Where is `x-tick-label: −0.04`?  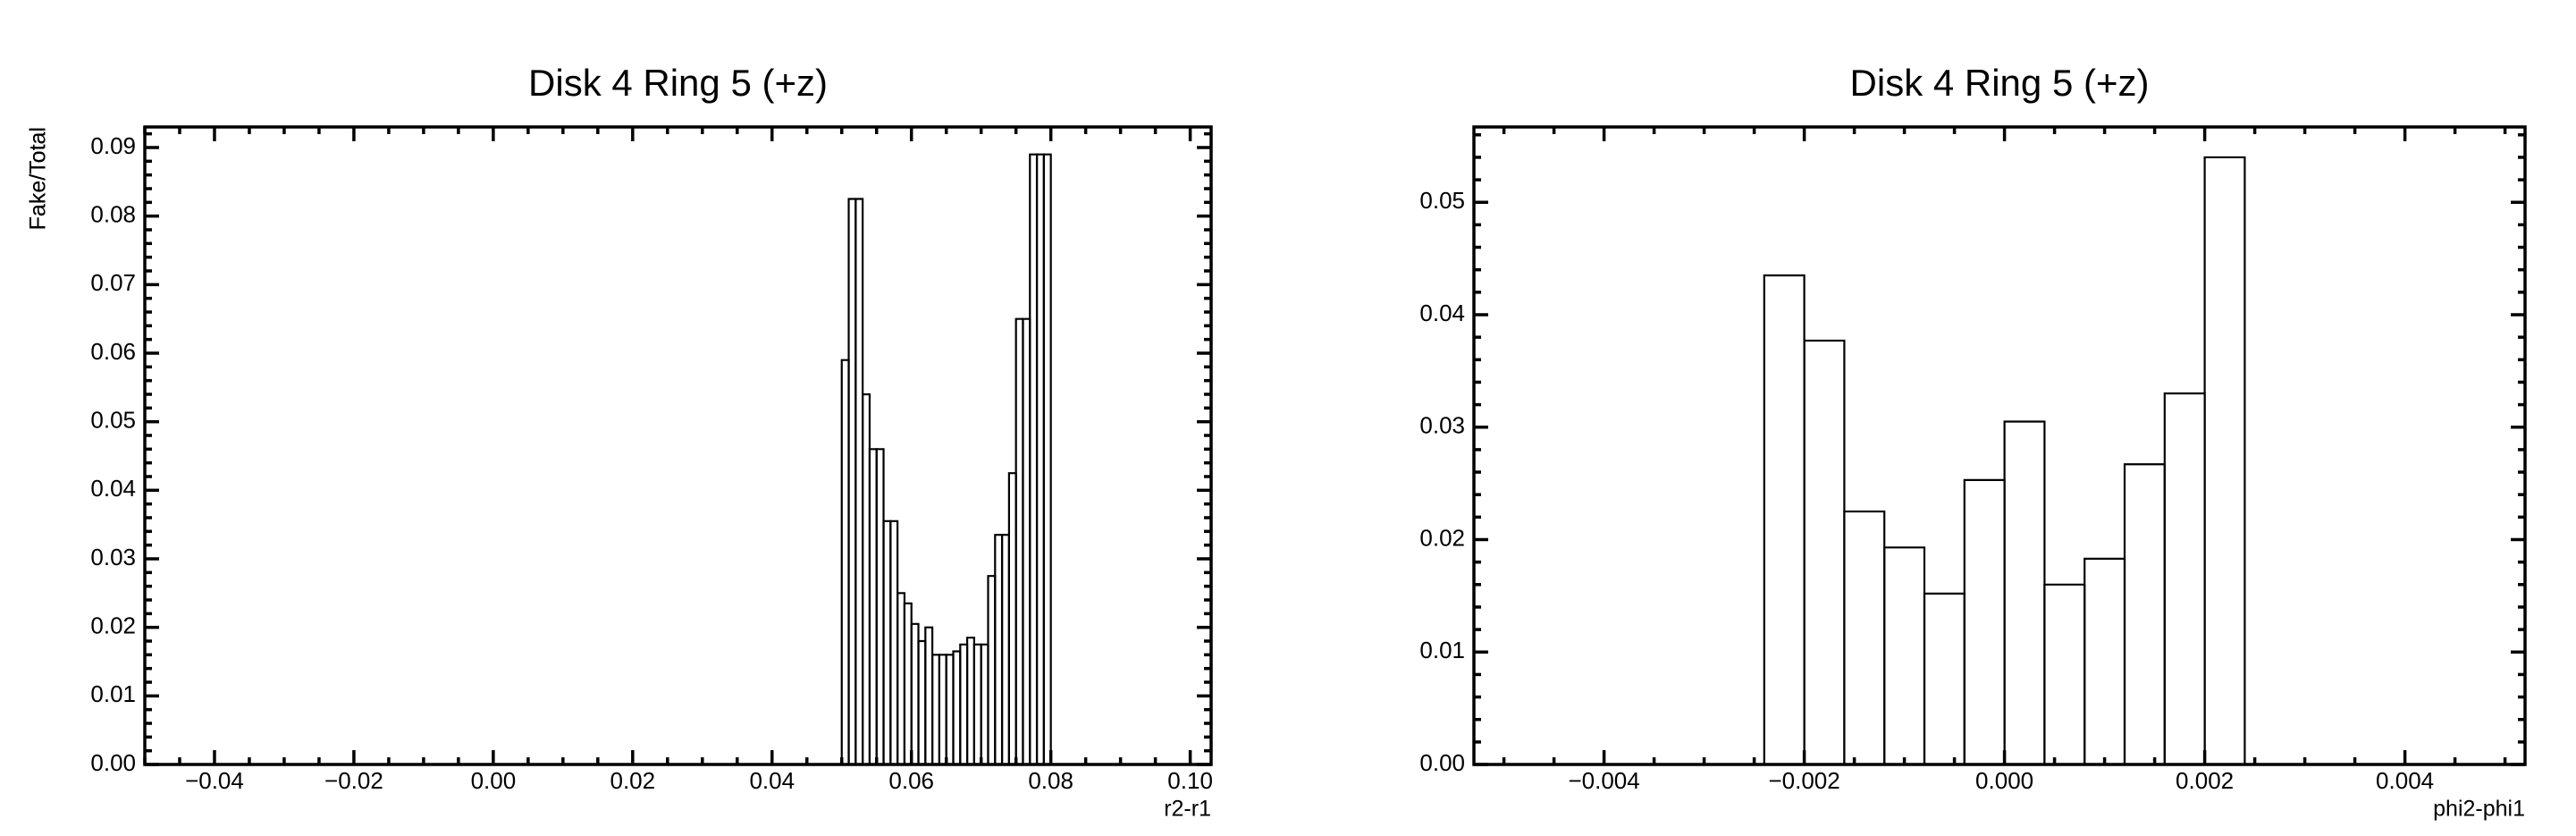 x-tick-label: −0.04 is located at coordinates (215, 781).